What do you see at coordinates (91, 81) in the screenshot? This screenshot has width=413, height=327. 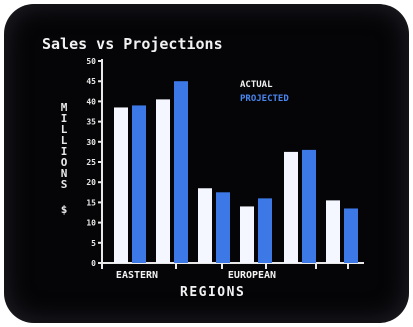 I see `y-tick-label: 45` at bounding box center [91, 81].